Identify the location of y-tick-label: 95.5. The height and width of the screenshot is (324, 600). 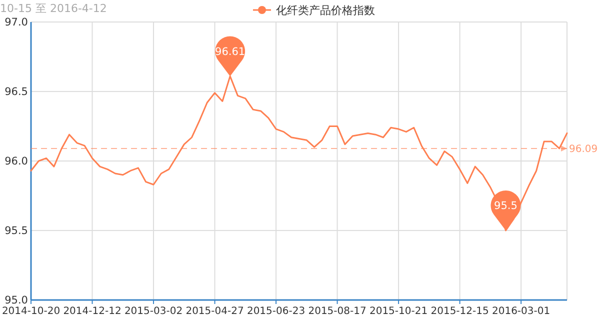
(16, 231).